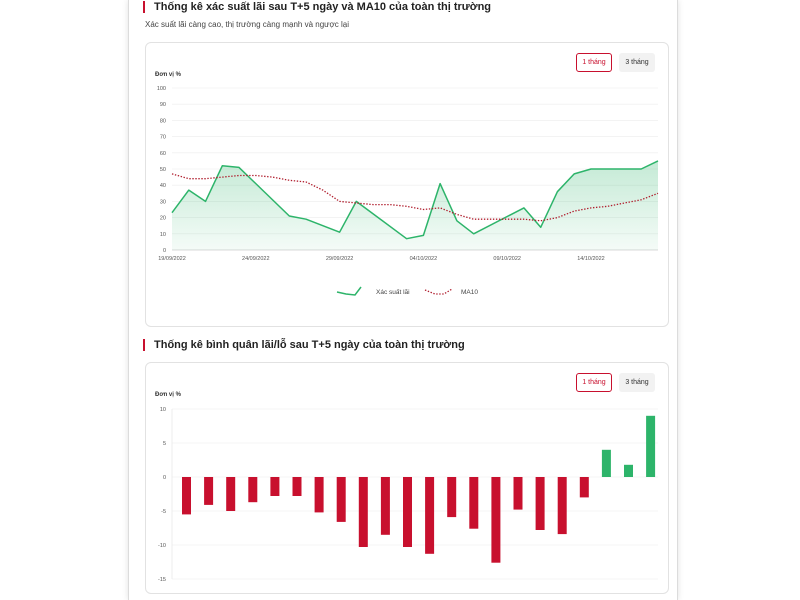  What do you see at coordinates (163, 186) in the screenshot?
I see `y-tick-label: 40` at bounding box center [163, 186].